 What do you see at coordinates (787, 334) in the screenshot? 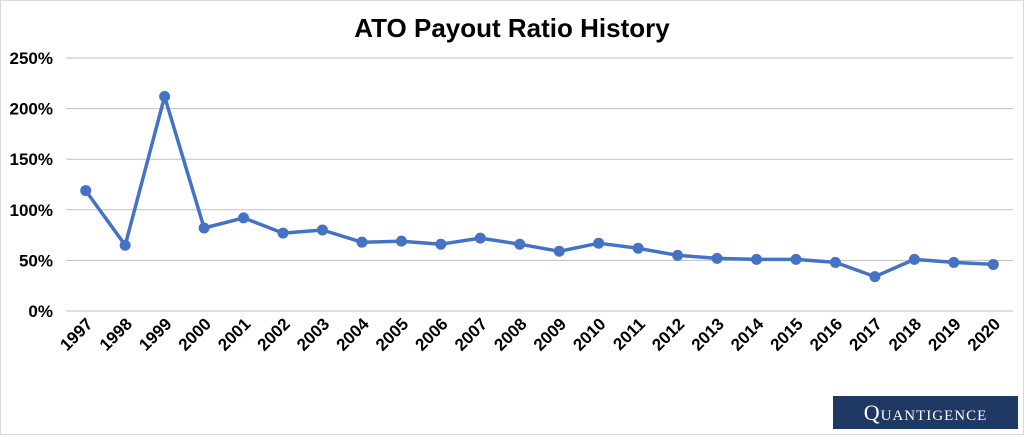
I see `x-tick-label: 2015` at bounding box center [787, 334].